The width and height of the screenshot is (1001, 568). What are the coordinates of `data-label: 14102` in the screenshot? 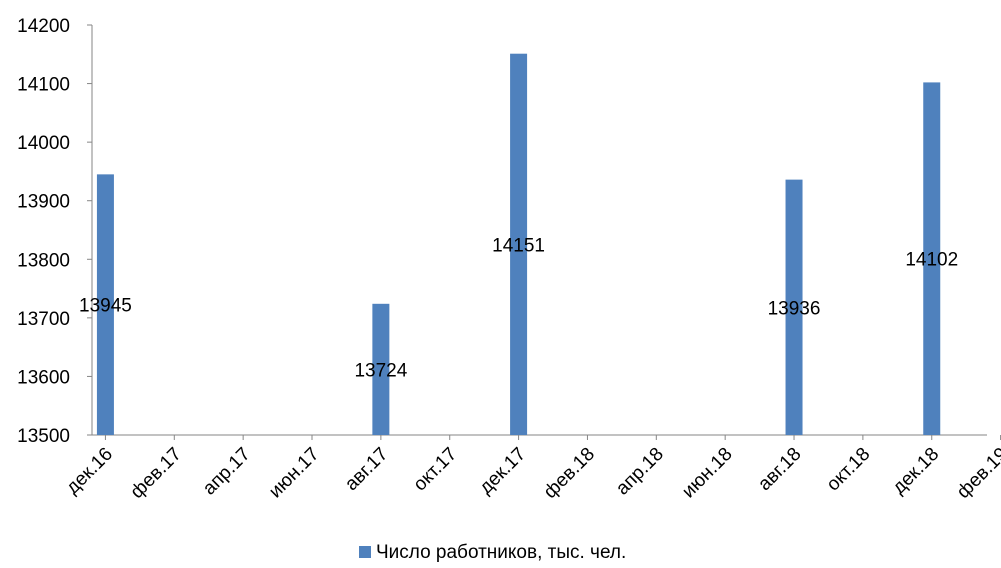 It's located at (931, 260).